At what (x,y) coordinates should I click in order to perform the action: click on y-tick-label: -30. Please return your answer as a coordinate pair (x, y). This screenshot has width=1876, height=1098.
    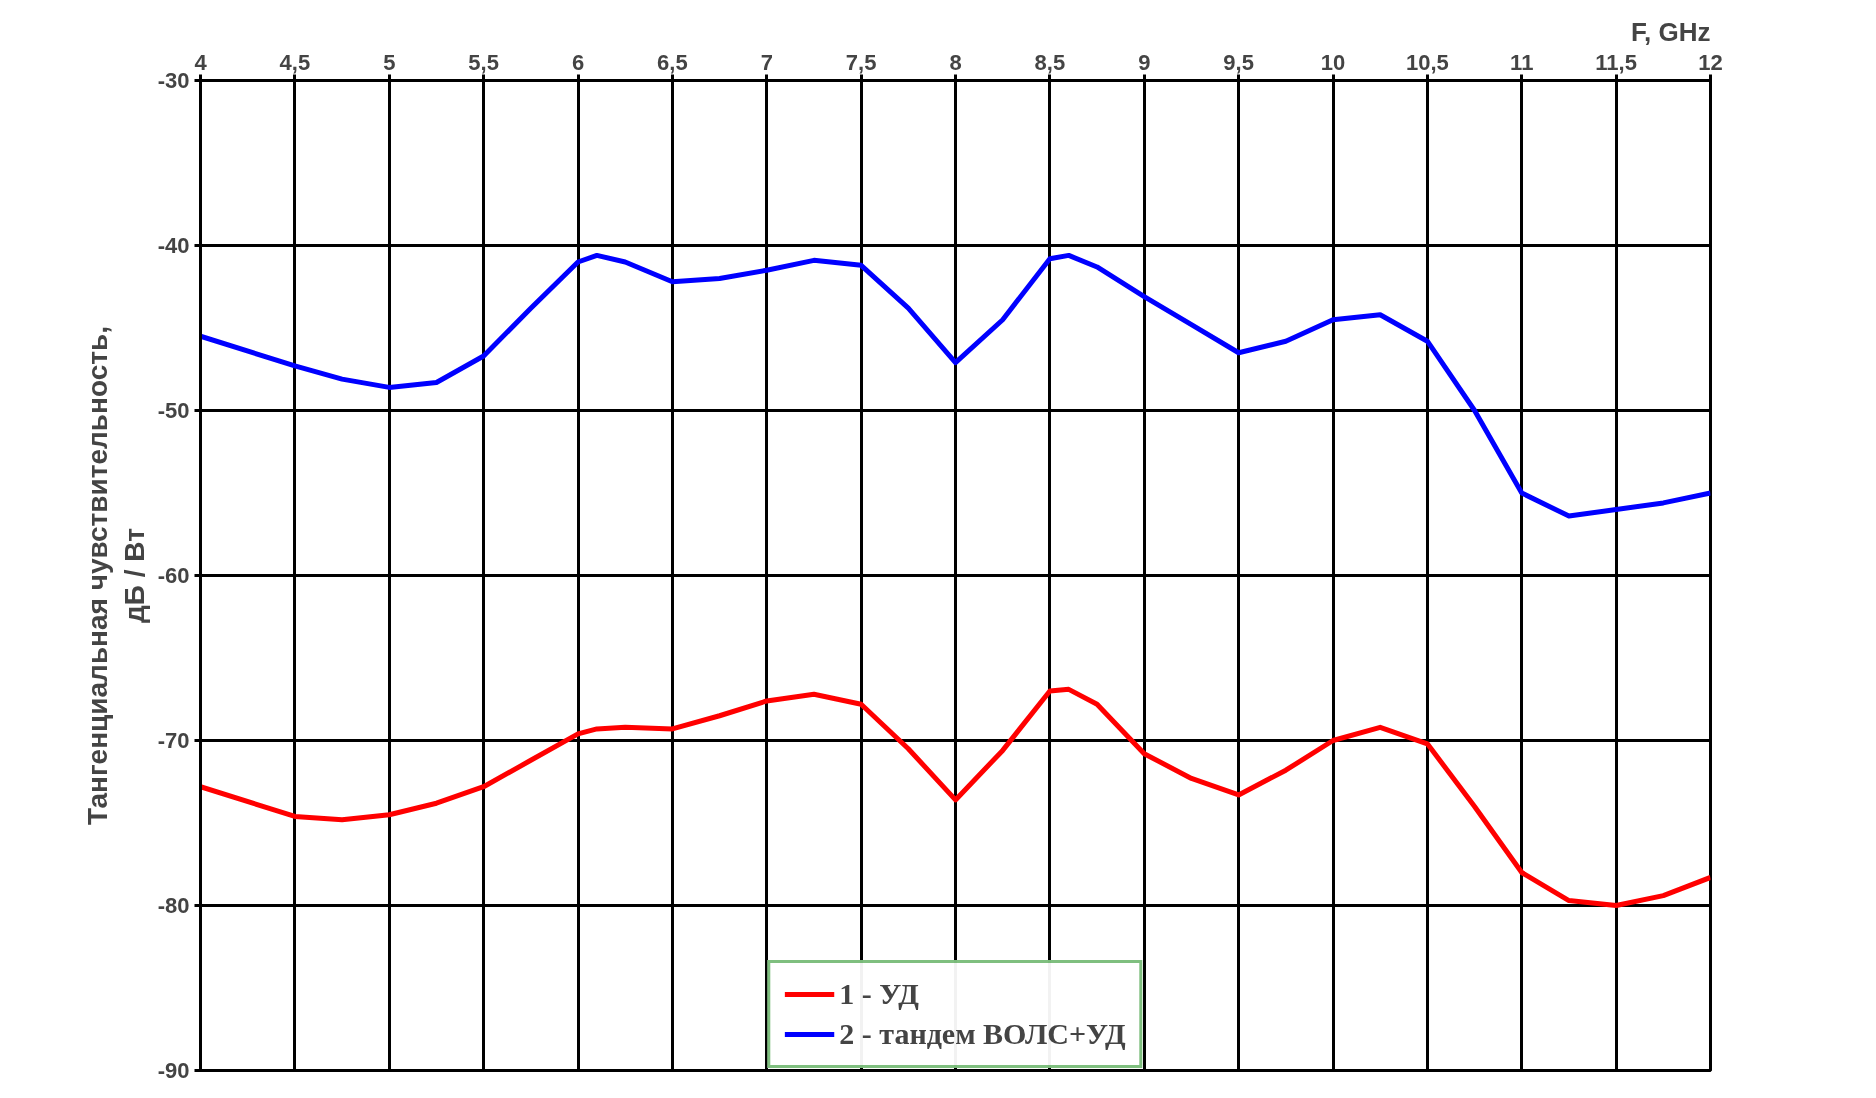
    Looking at the image, I should click on (173, 80).